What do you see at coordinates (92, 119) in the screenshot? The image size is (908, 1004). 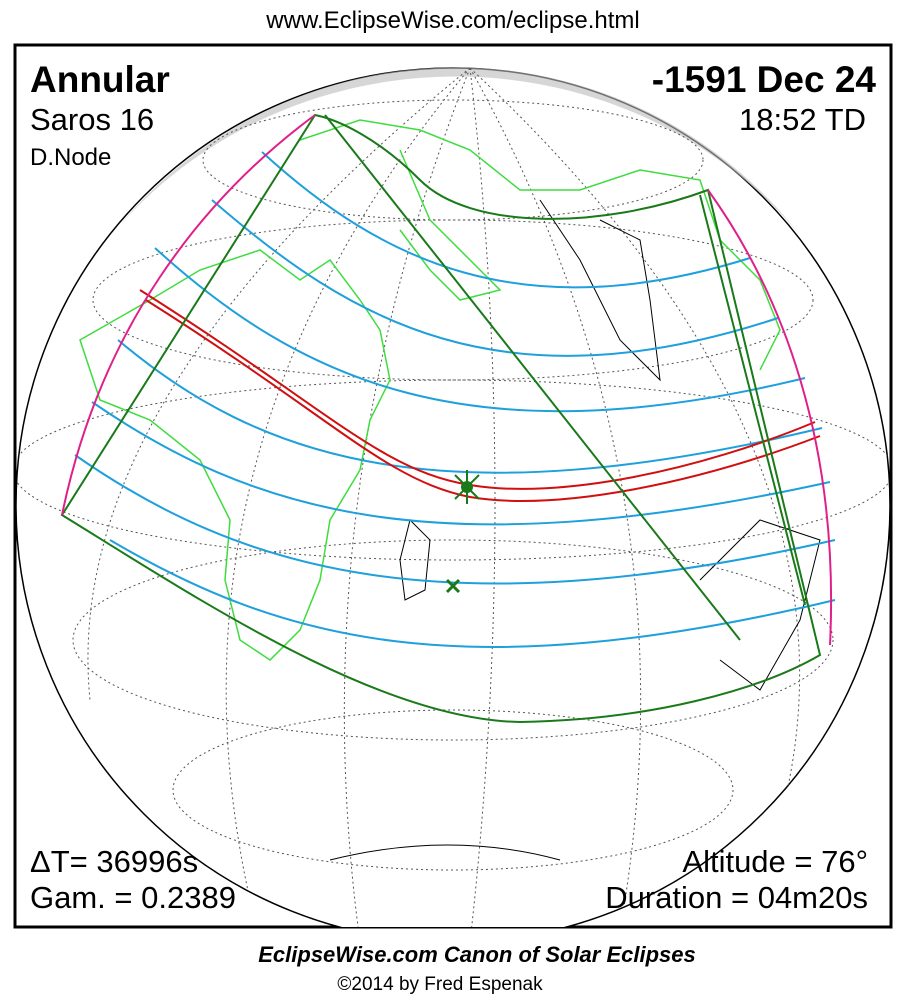 I see `saros: Saros 16` at bounding box center [92, 119].